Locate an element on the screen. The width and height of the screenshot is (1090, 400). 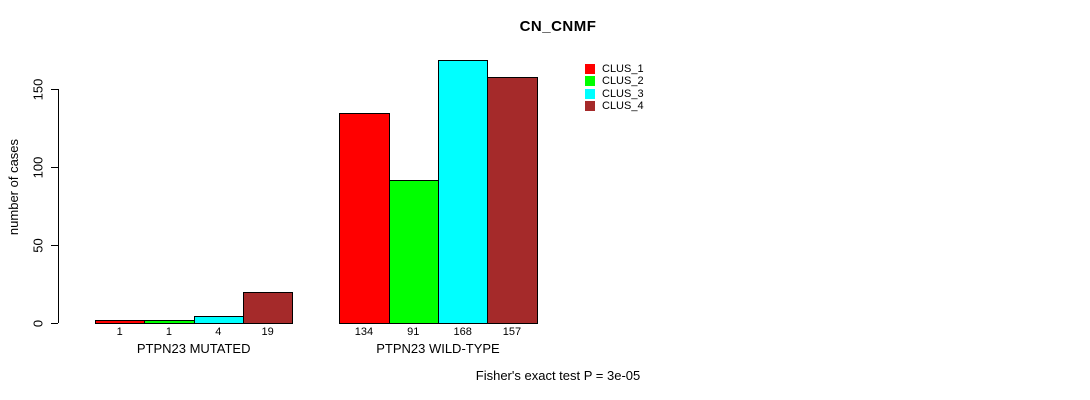
legend-label: CLUS_1 is located at coordinates (623, 68).